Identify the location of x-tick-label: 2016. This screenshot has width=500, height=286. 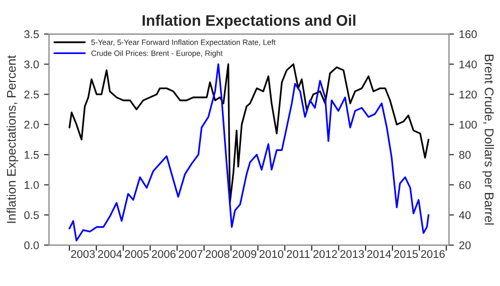
(433, 254).